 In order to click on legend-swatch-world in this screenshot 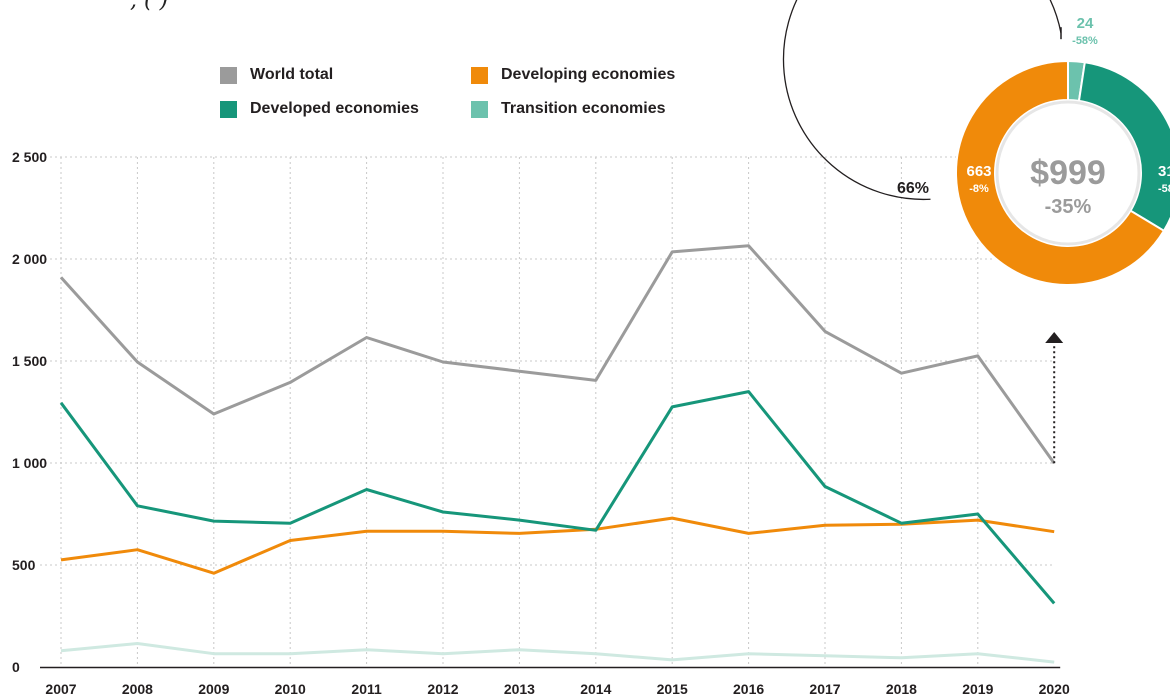, I will do `click(228, 75)`.